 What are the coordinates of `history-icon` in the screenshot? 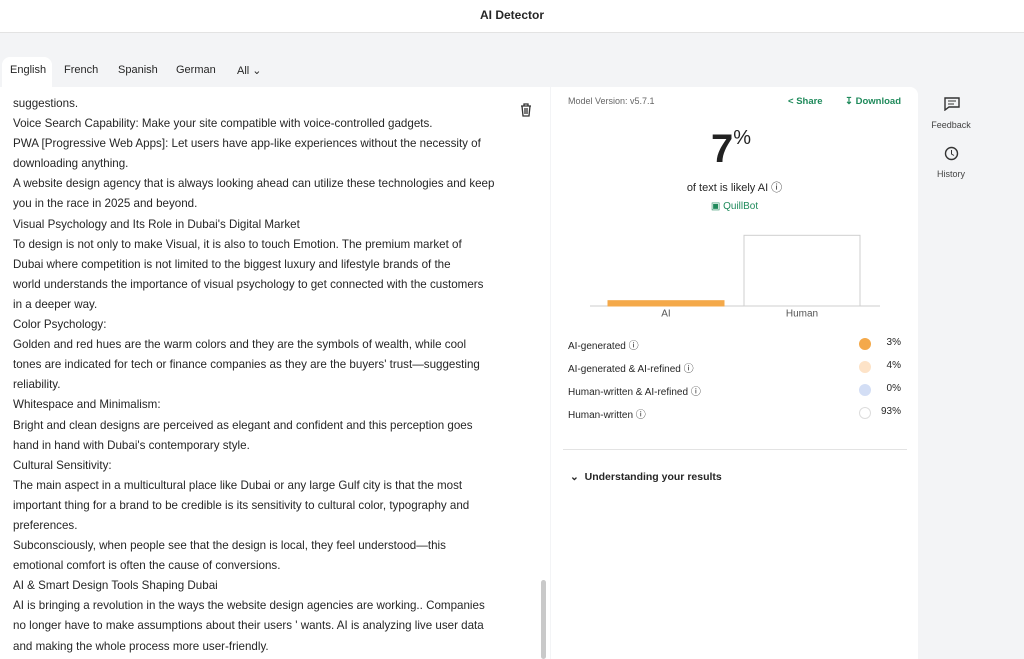 It's located at (951, 153).